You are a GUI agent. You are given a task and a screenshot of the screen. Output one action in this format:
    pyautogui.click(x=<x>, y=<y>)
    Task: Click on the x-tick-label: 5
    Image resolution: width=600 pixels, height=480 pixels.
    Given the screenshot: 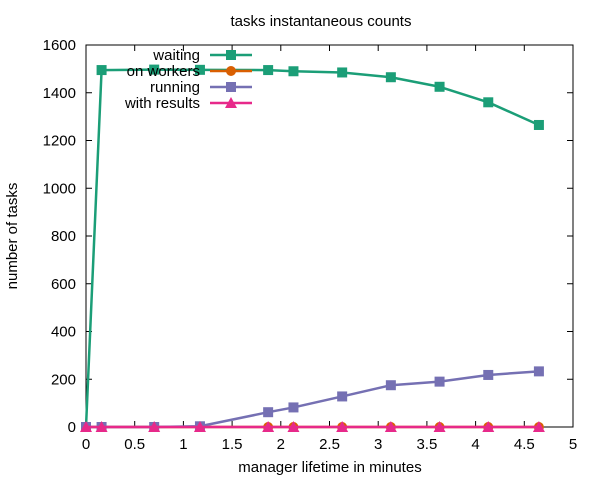 What is the action you would take?
    pyautogui.click(x=573, y=444)
    